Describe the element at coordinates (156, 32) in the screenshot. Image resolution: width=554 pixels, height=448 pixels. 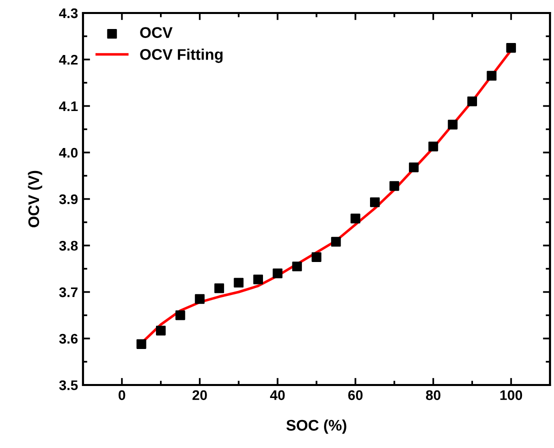
I see `legend-label: OCV` at that location.